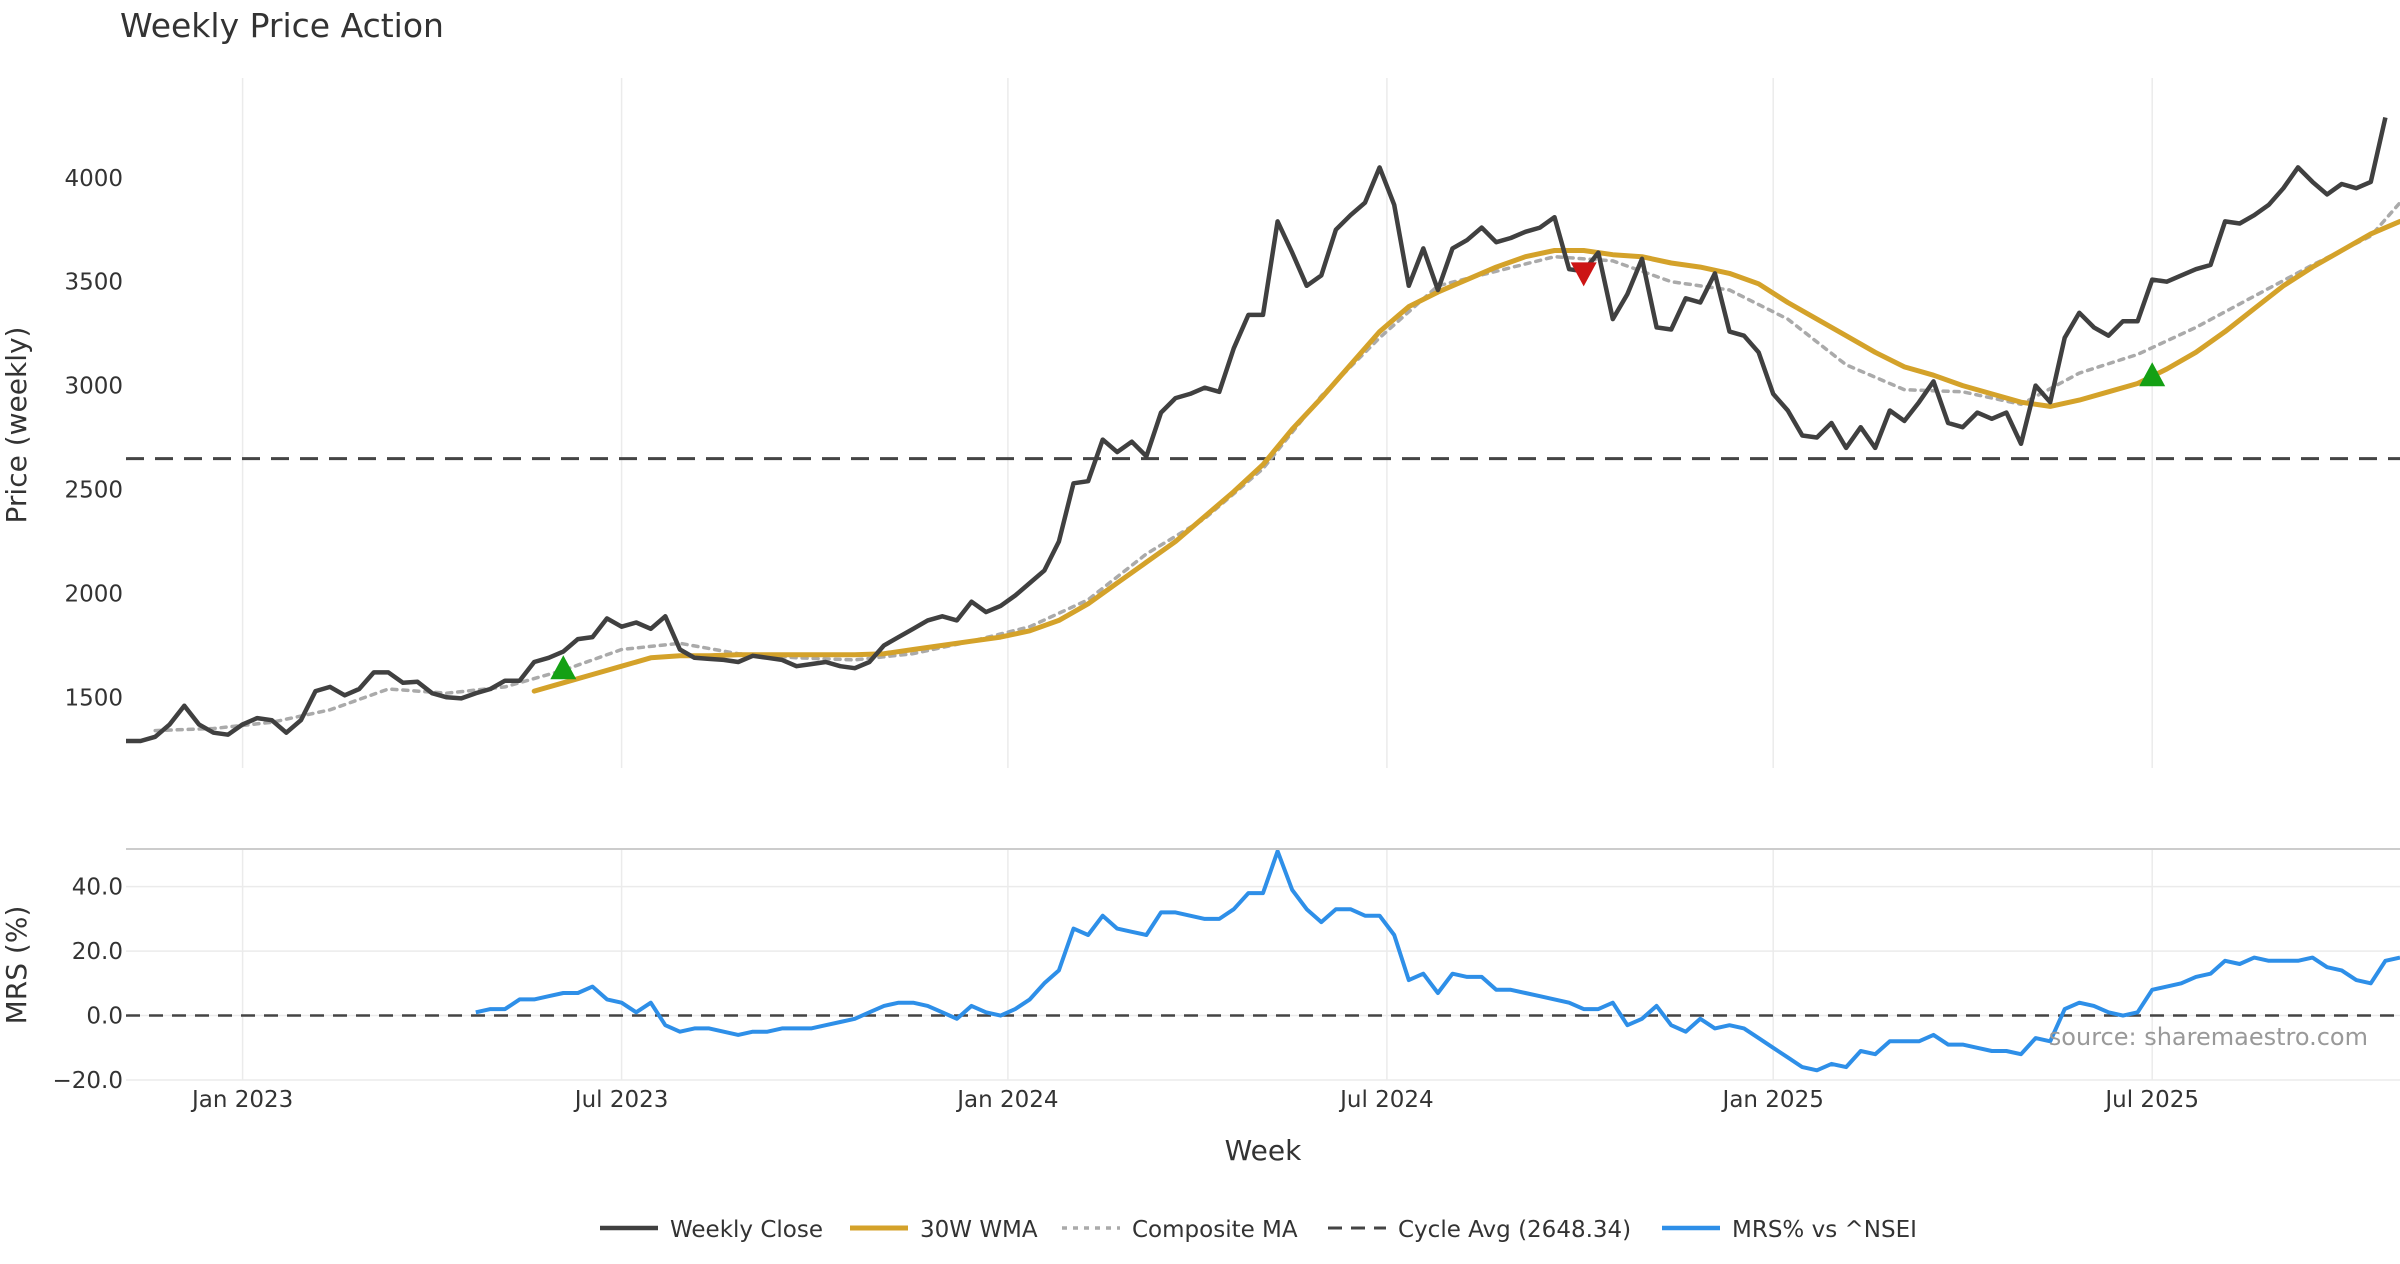  Describe the element at coordinates (241, 1100) in the screenshot. I see `x-tick-label: Jan 2023` at that location.